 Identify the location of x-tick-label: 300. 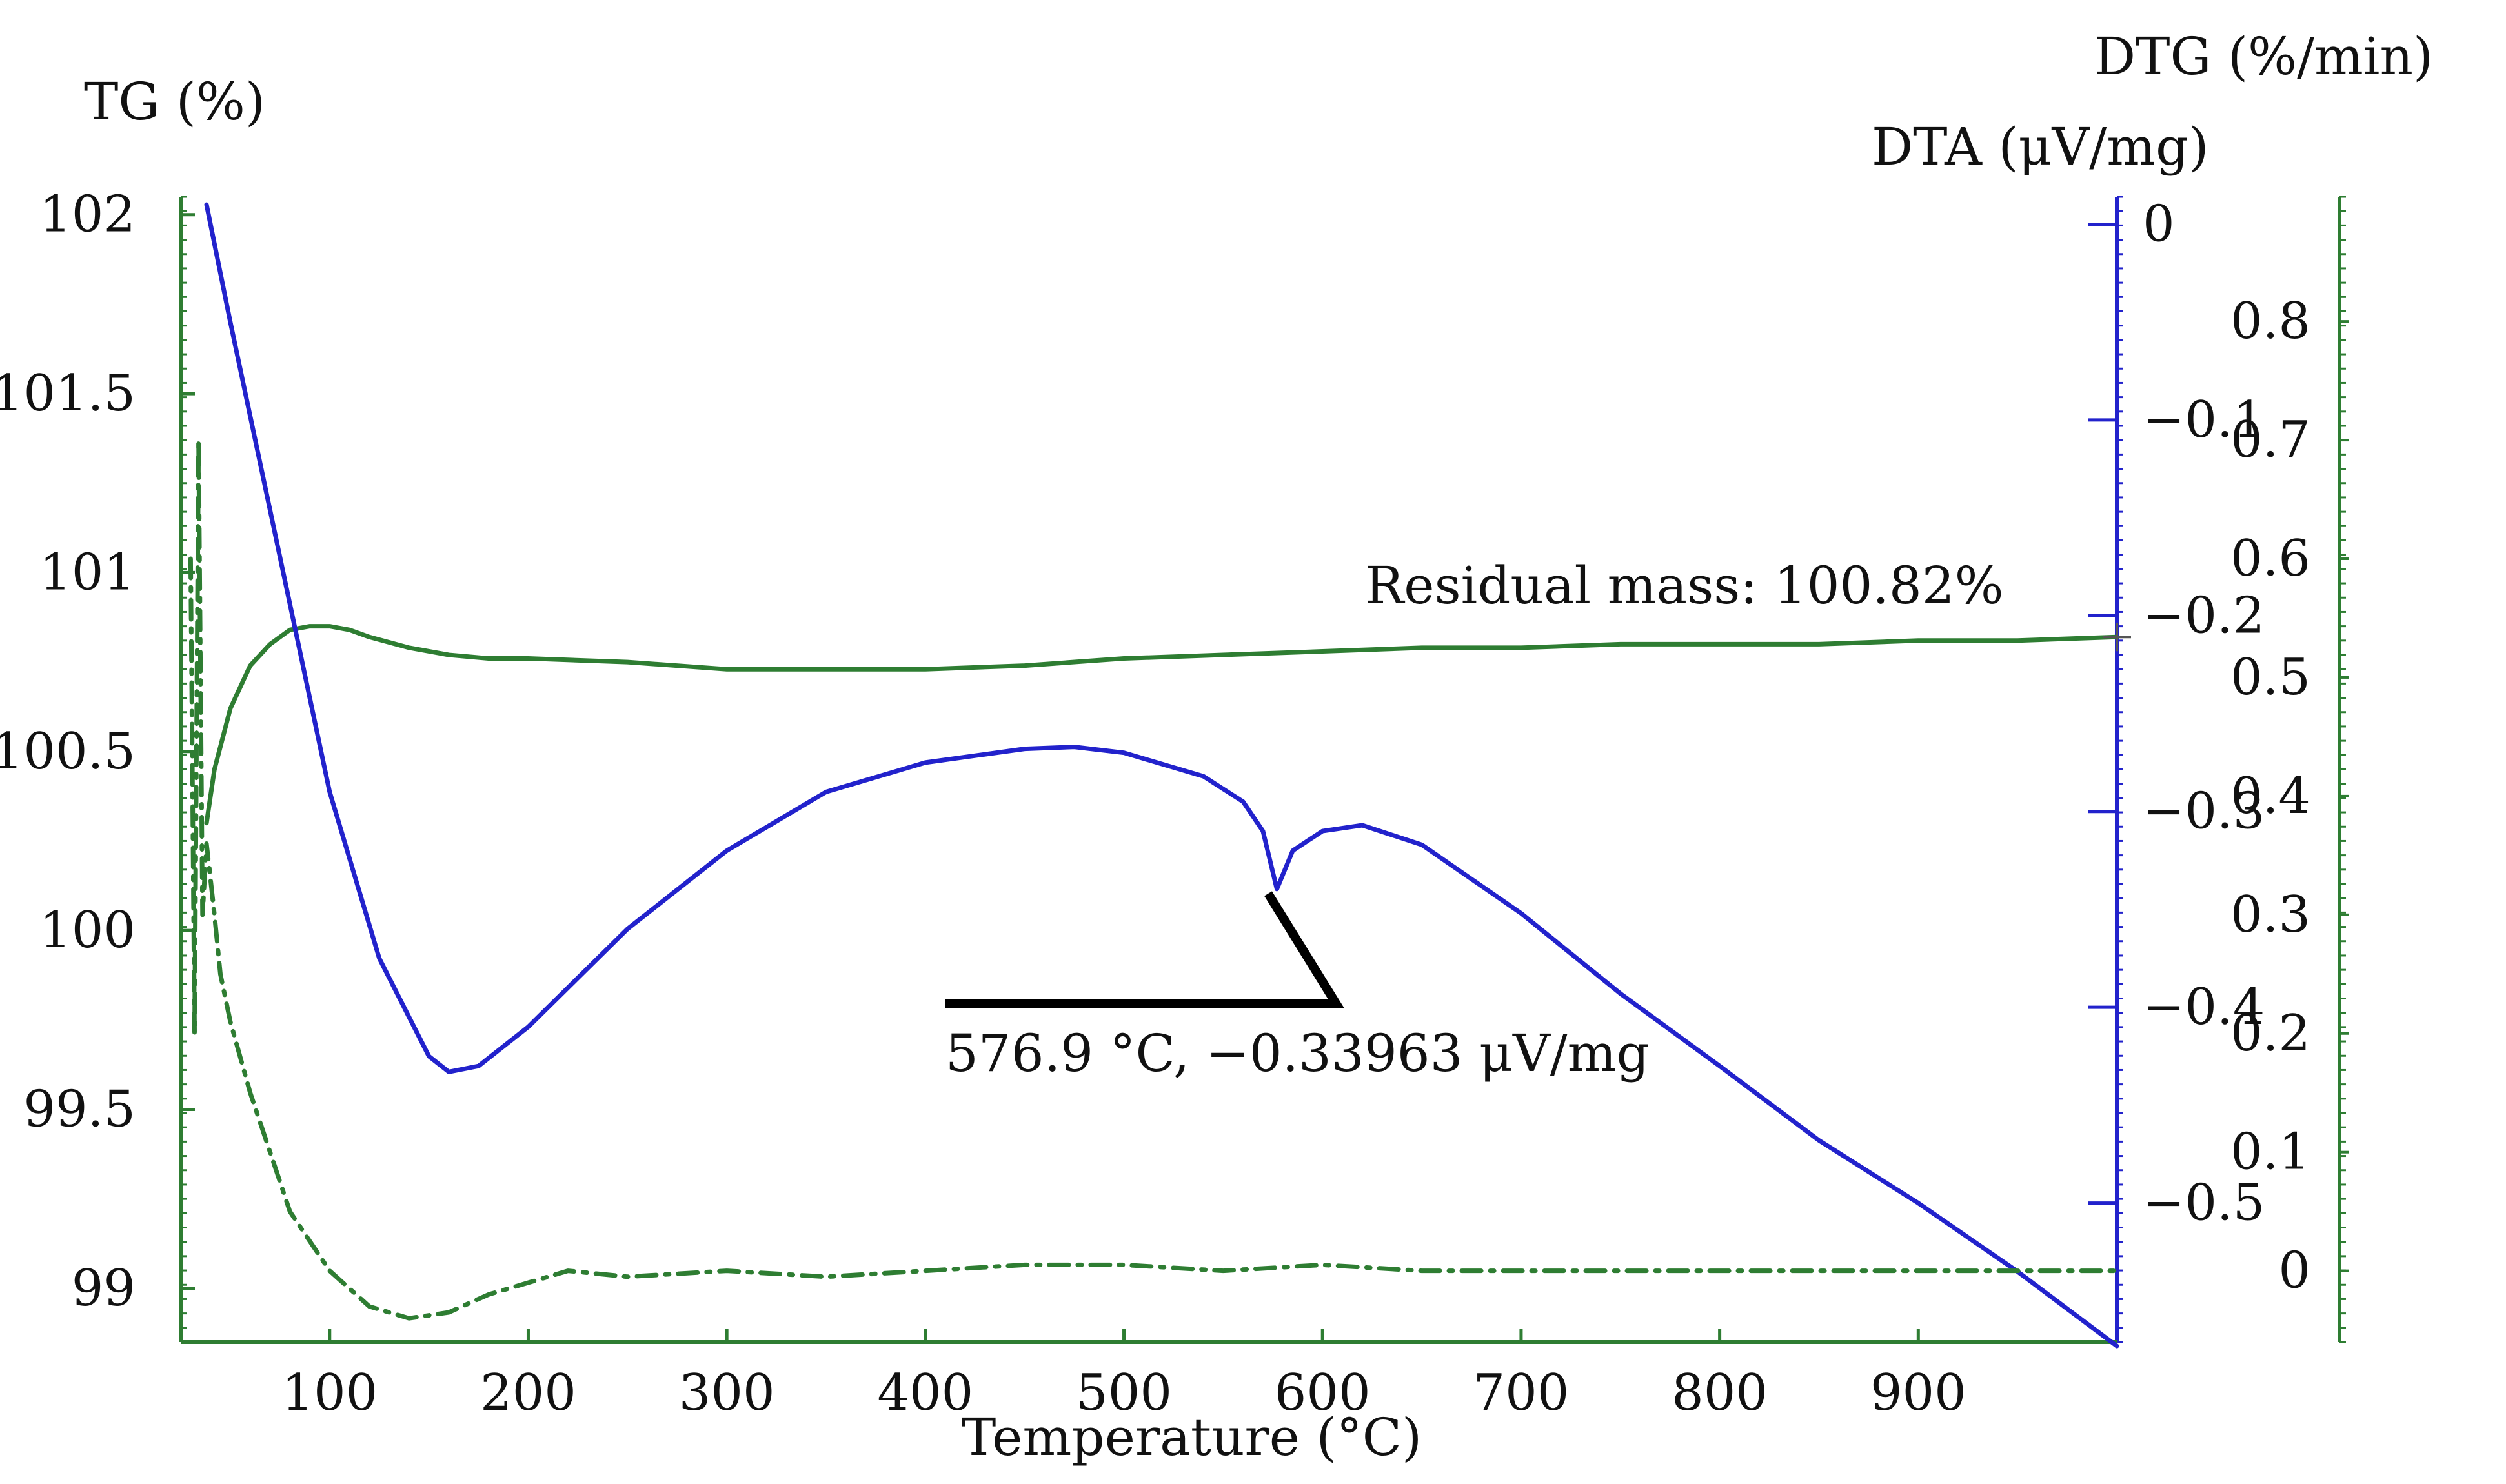
(727, 1393).